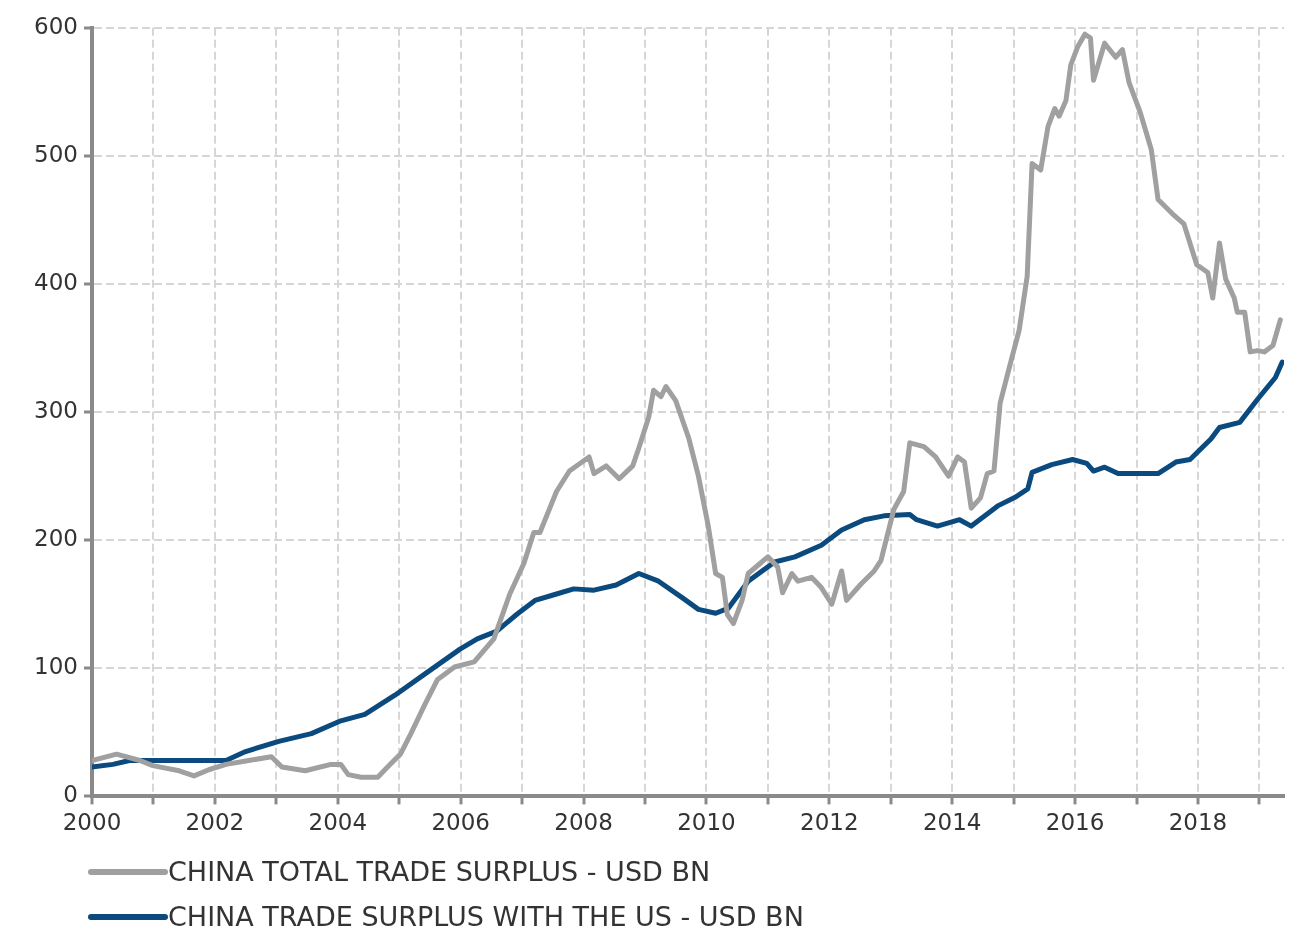 The image size is (1299, 949). Describe the element at coordinates (829, 822) in the screenshot. I see `x-tick-label: 2012` at that location.